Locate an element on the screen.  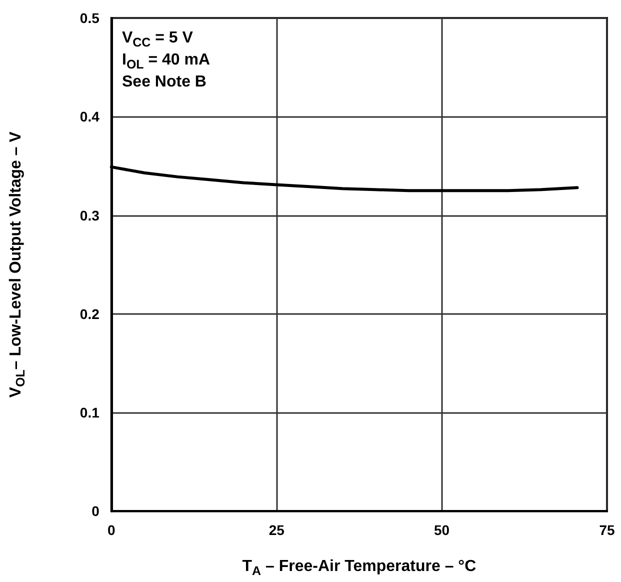
y-tick-label: 0.1 is located at coordinates (90, 412).